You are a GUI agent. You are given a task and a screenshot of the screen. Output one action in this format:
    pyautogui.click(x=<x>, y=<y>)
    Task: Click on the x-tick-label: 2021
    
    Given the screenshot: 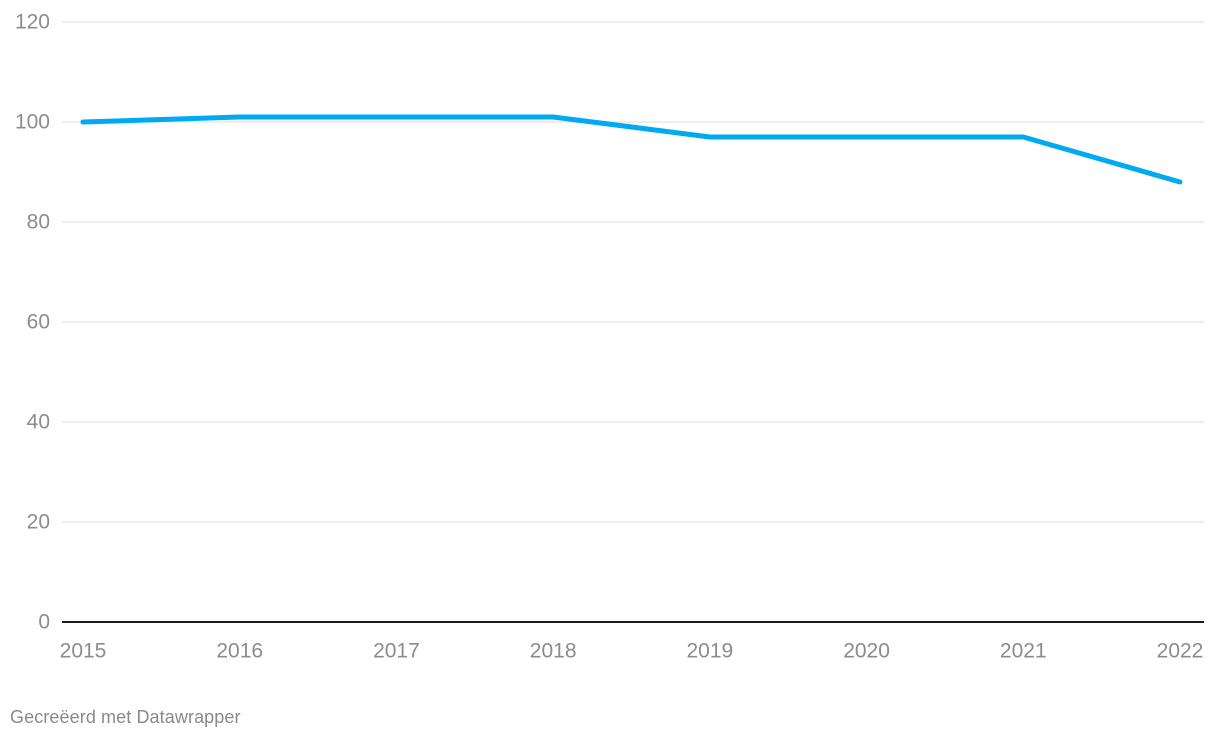 What is the action you would take?
    pyautogui.click(x=1023, y=651)
    